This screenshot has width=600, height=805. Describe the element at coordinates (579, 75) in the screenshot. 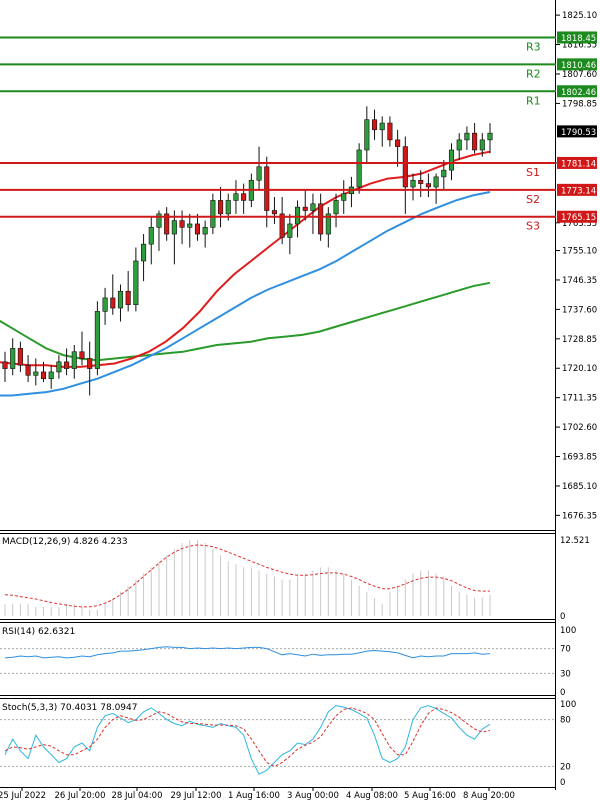

I see `y-tick-label: 1807.60` at that location.